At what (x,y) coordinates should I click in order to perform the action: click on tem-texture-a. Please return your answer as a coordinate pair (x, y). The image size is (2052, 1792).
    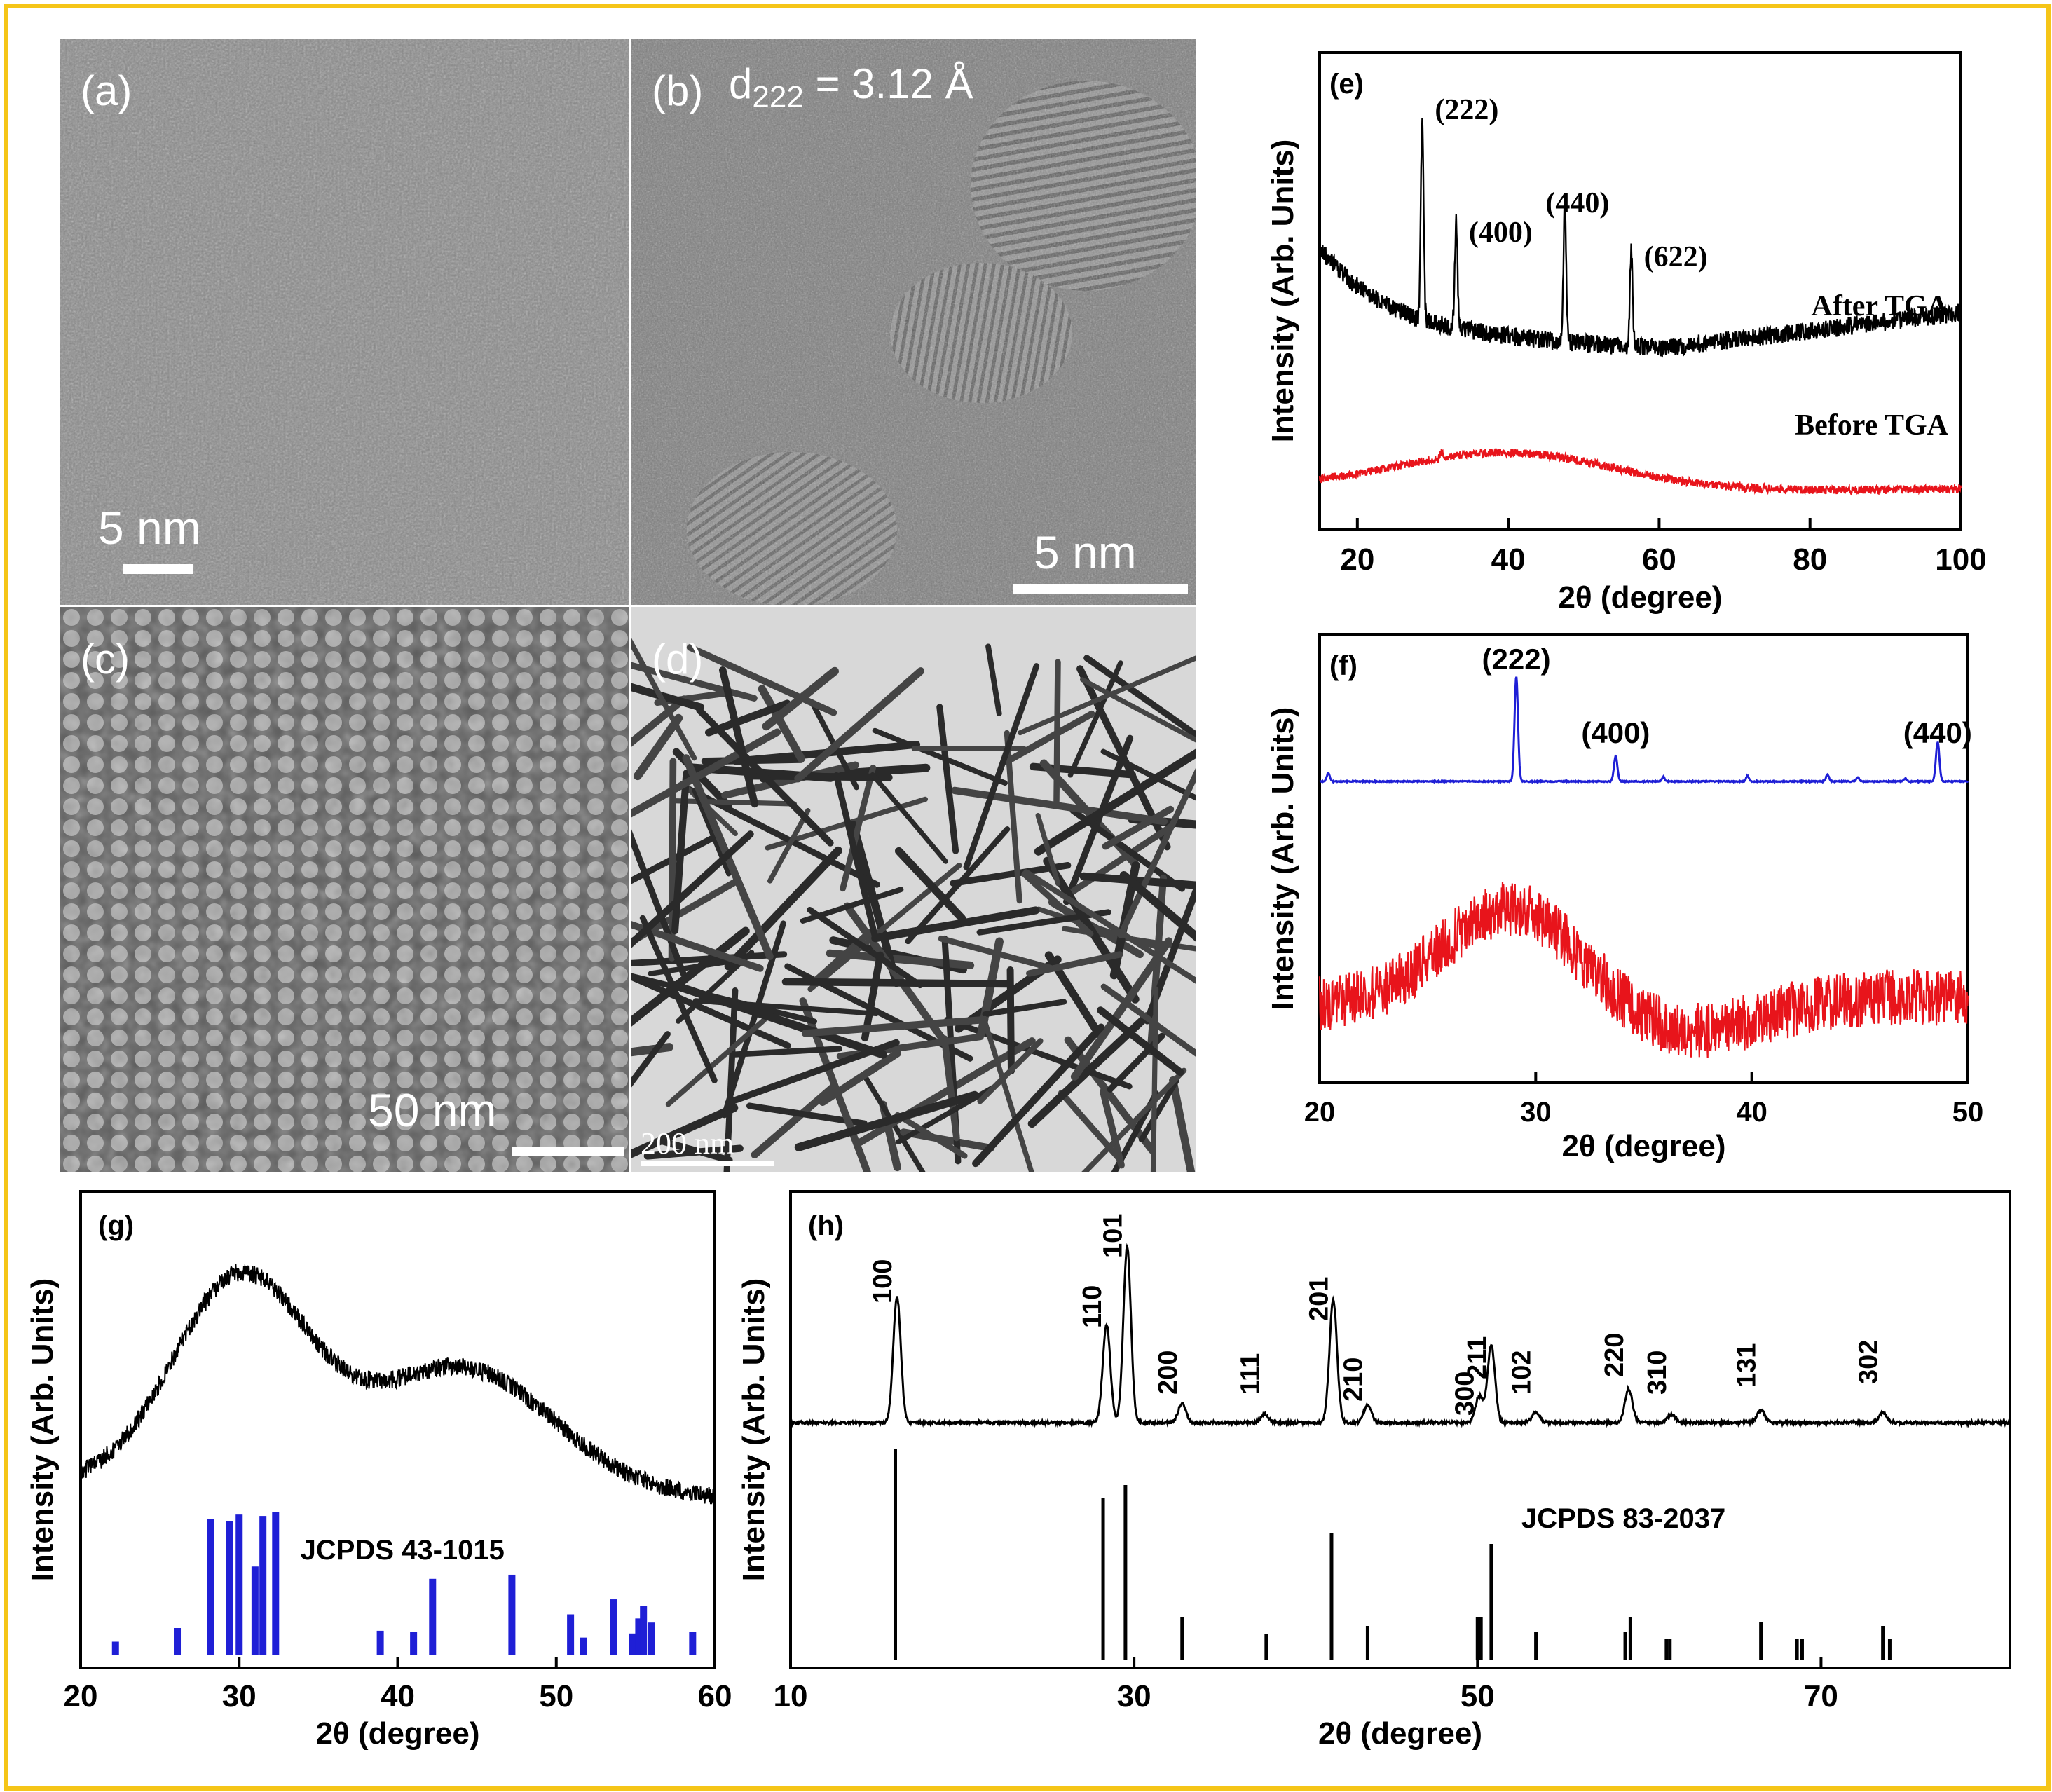
    Looking at the image, I should click on (344, 322).